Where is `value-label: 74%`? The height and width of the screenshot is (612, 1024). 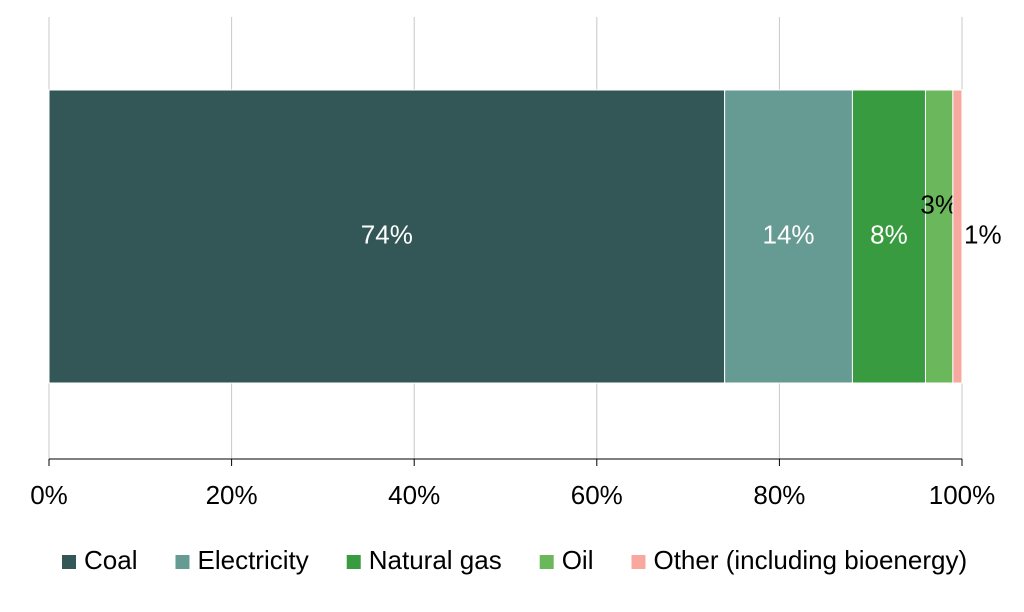
value-label: 74% is located at coordinates (387, 234).